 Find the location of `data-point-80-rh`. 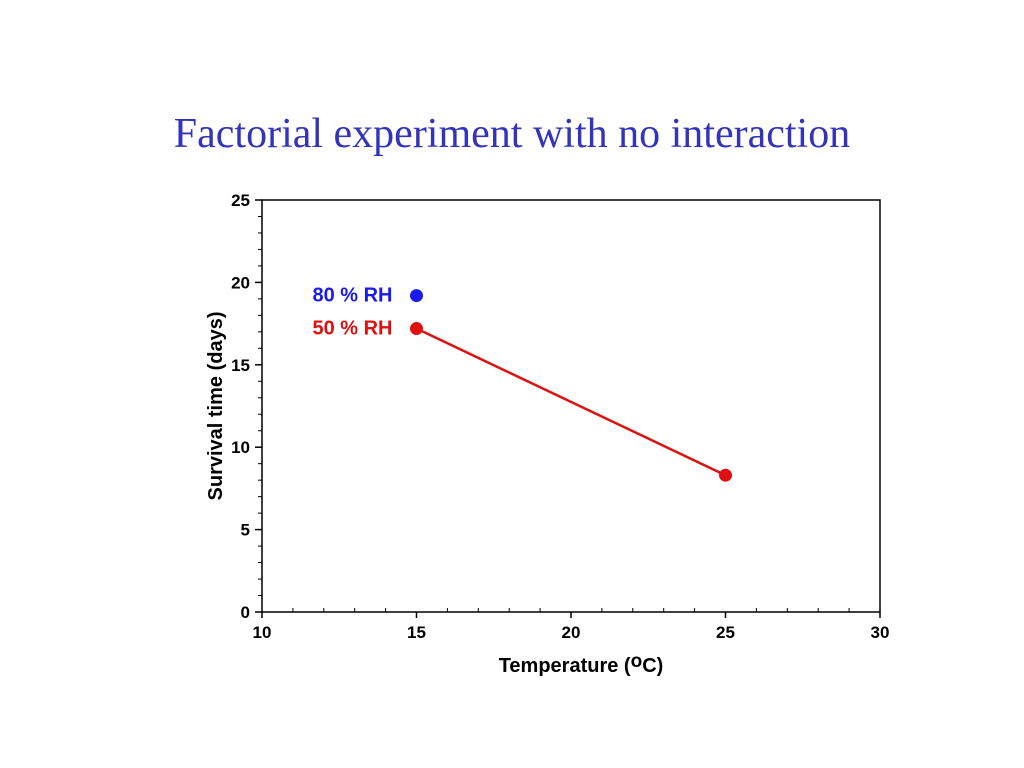

data-point-80-rh is located at coordinates (416, 296).